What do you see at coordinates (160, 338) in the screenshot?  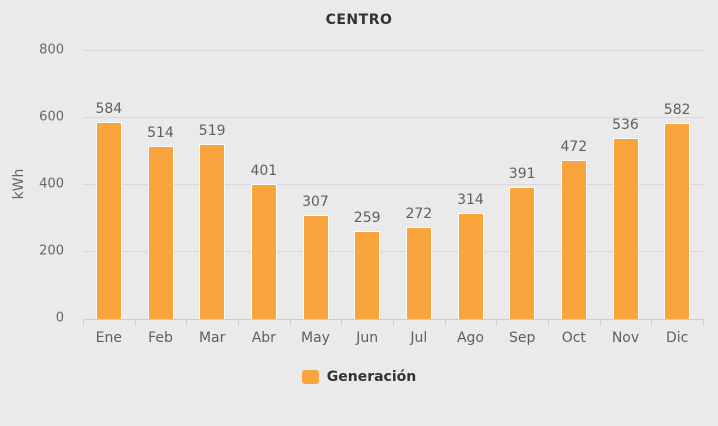 I see `x-axis-label: Feb` at bounding box center [160, 338].